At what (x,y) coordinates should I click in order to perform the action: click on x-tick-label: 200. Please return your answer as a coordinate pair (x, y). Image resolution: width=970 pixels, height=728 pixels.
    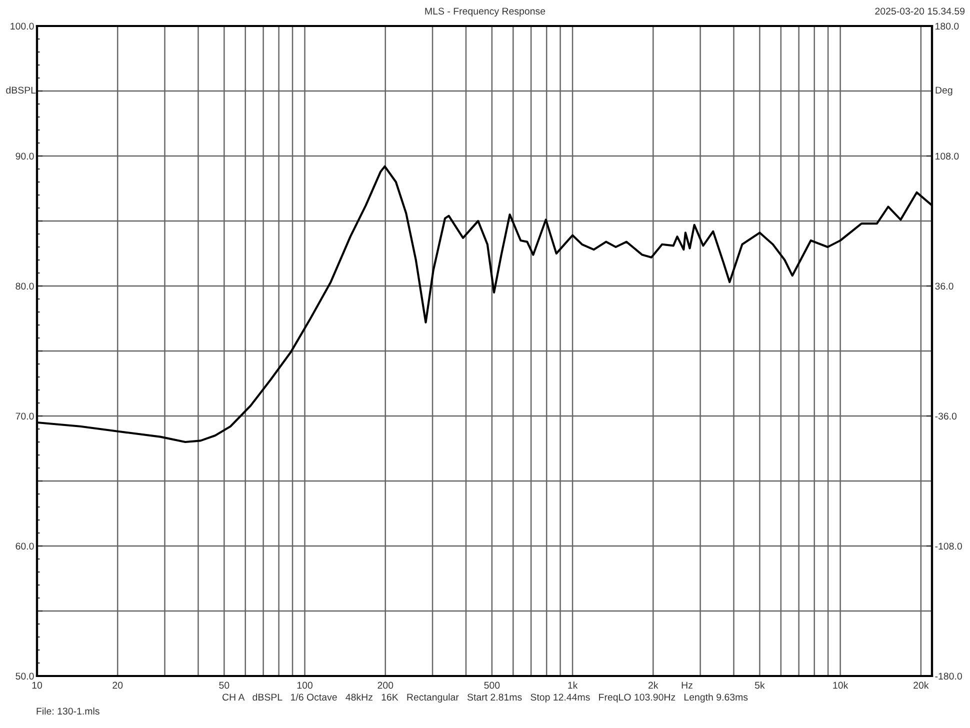
    Looking at the image, I should click on (386, 685).